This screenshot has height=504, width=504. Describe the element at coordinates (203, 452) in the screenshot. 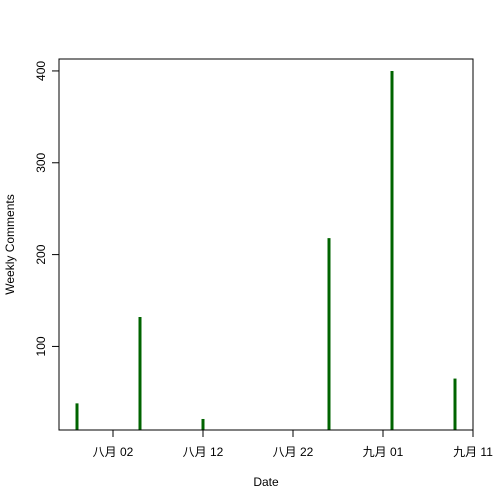

I see `x-tick-label-2023-08-12: 八月 12` at that location.